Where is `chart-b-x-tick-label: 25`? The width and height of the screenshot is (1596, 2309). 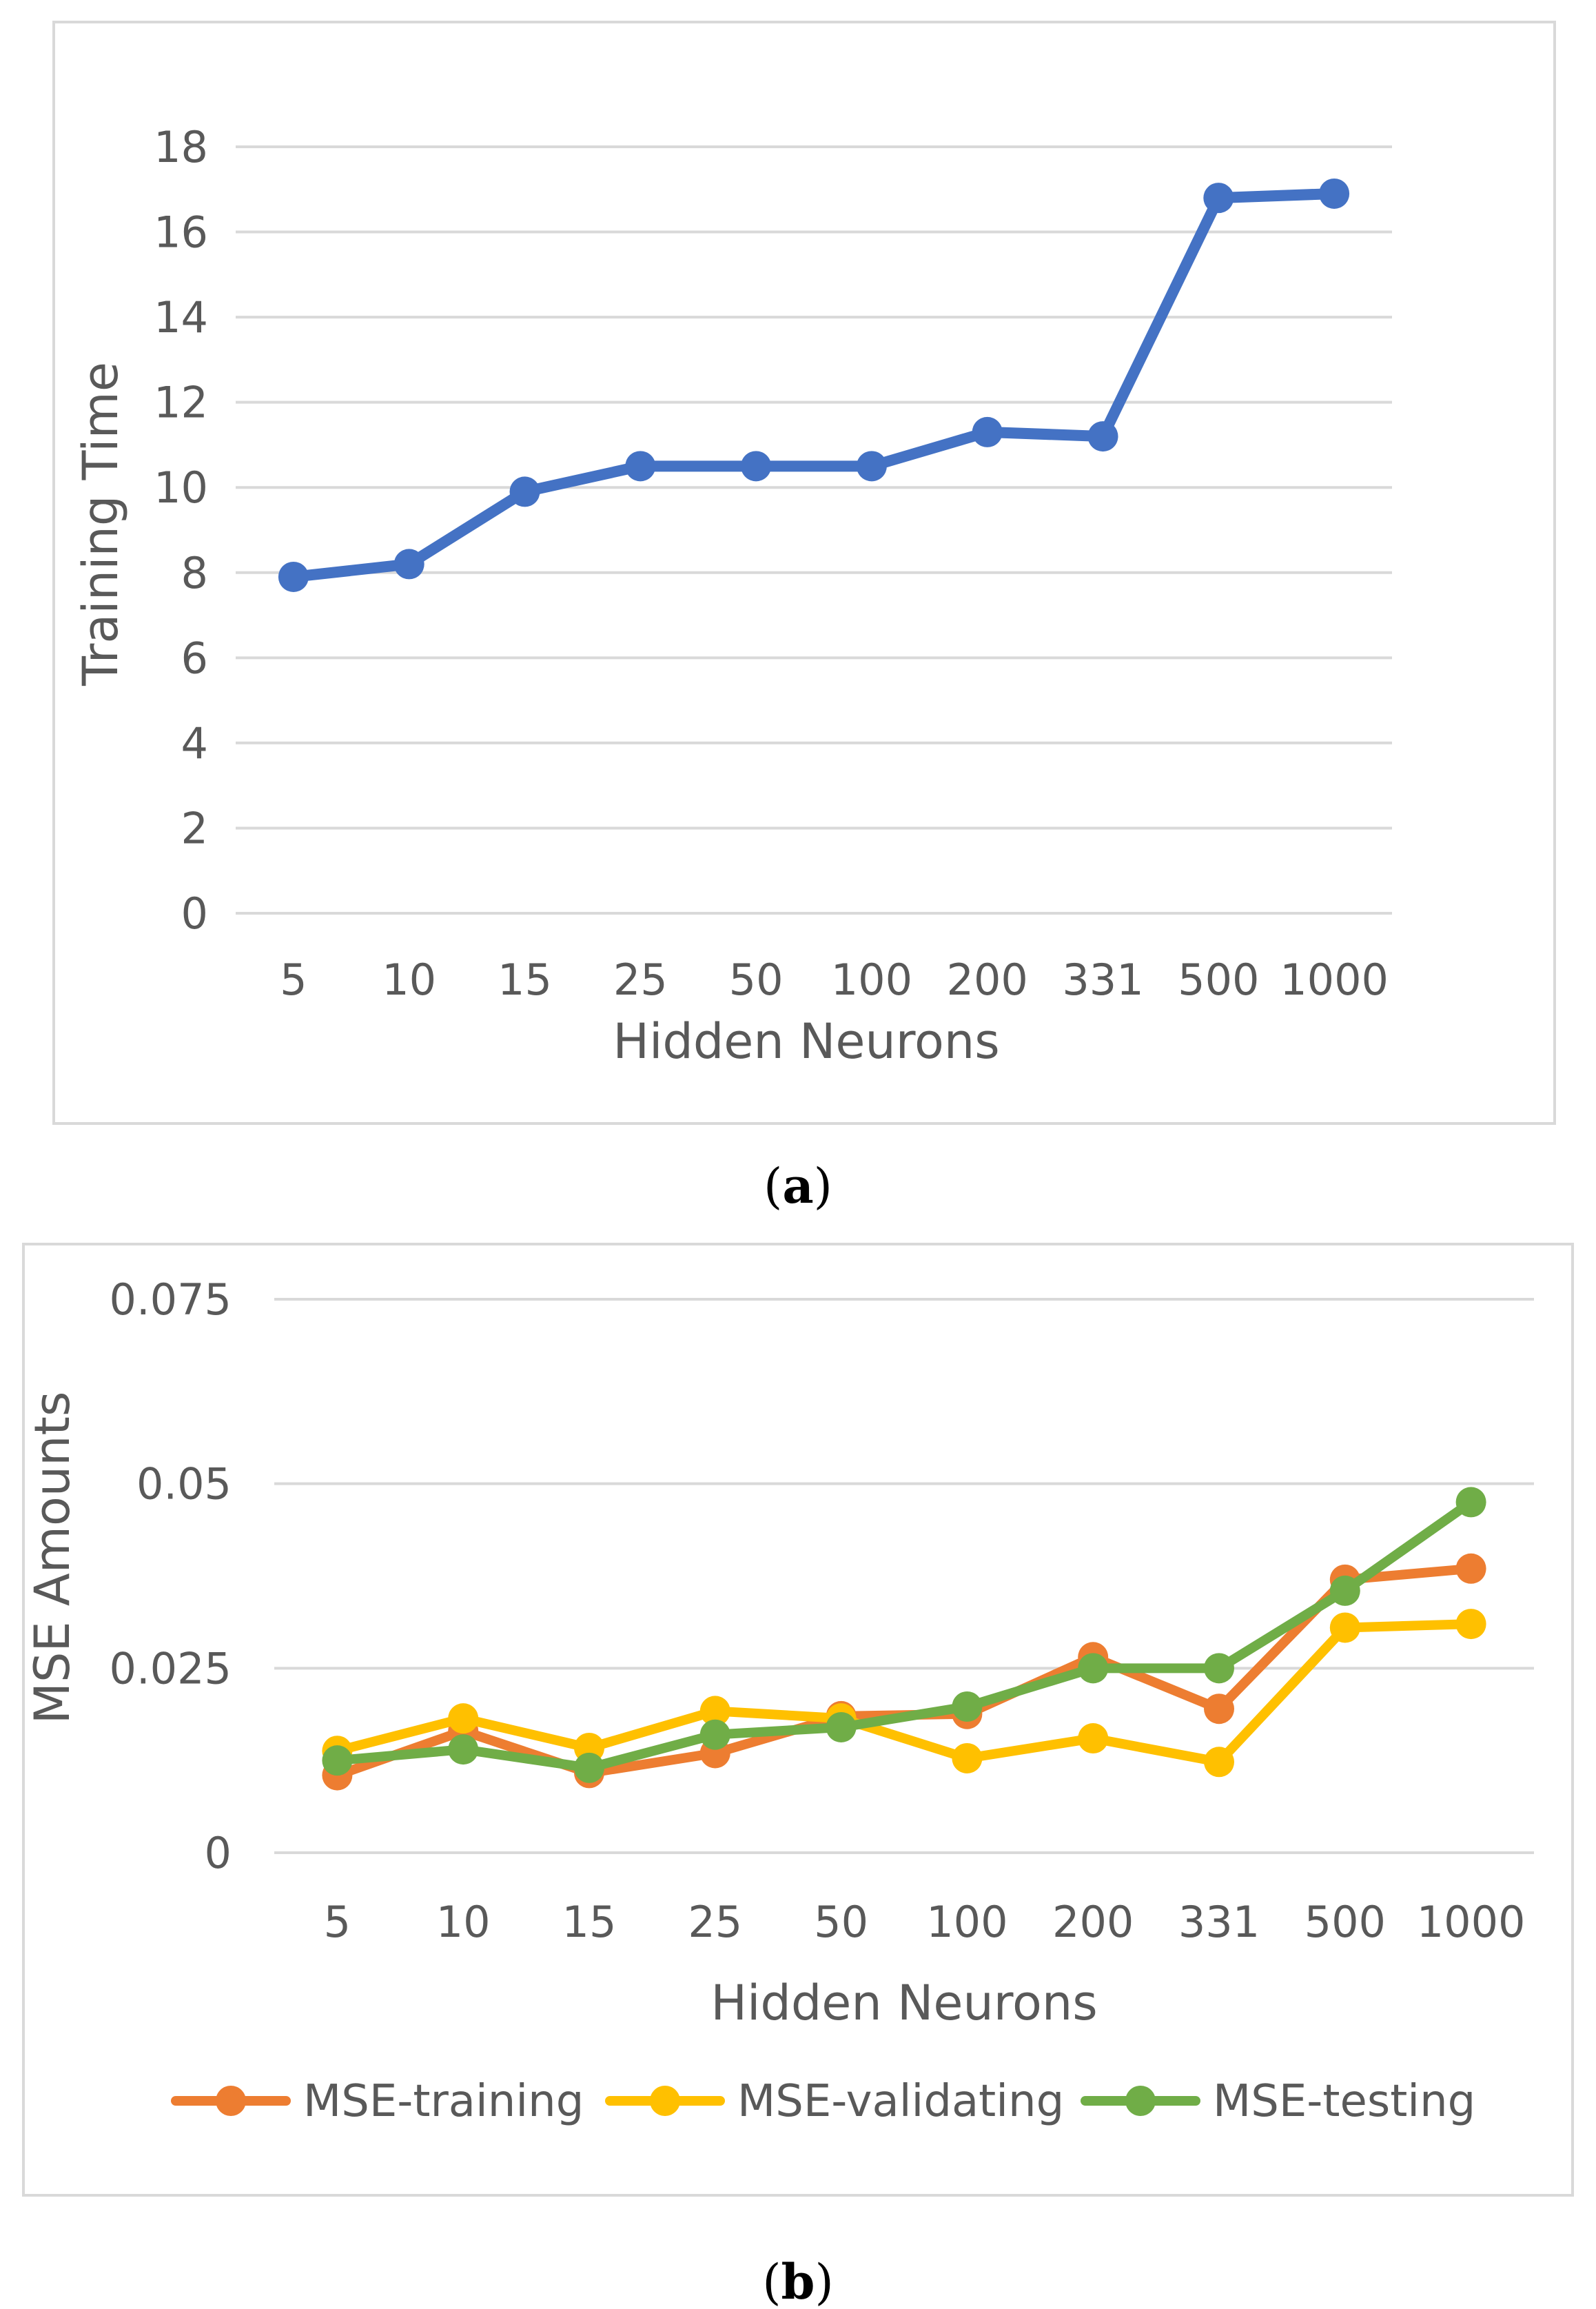
chart-b-x-tick-label: 25 is located at coordinates (715, 1922).